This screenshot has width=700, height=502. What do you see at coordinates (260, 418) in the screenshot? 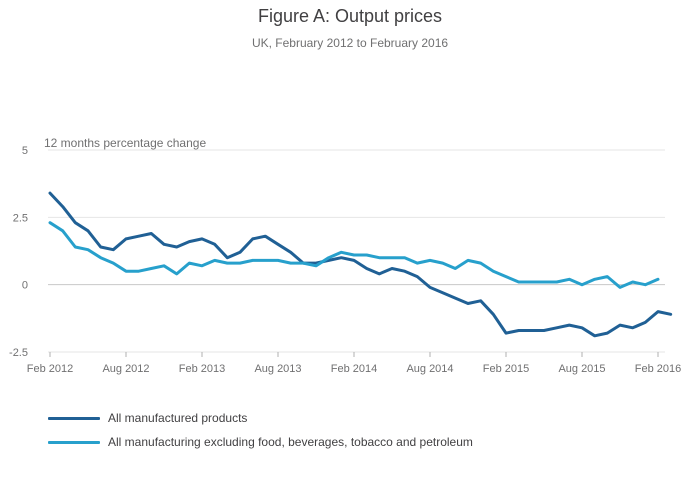
I see `legend-item-series-1: All manufactured products` at bounding box center [260, 418].